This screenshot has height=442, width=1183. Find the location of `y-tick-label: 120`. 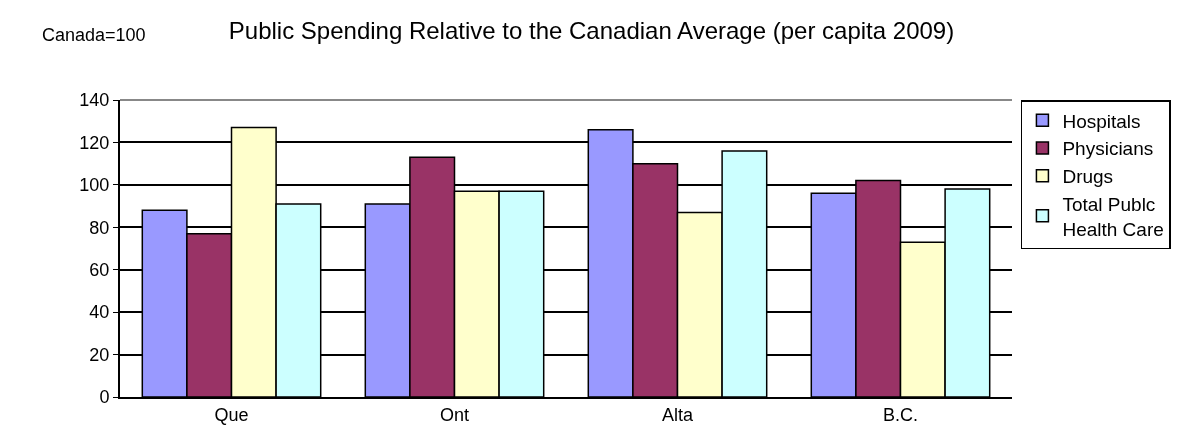

y-tick-label: 120 is located at coordinates (94, 142).